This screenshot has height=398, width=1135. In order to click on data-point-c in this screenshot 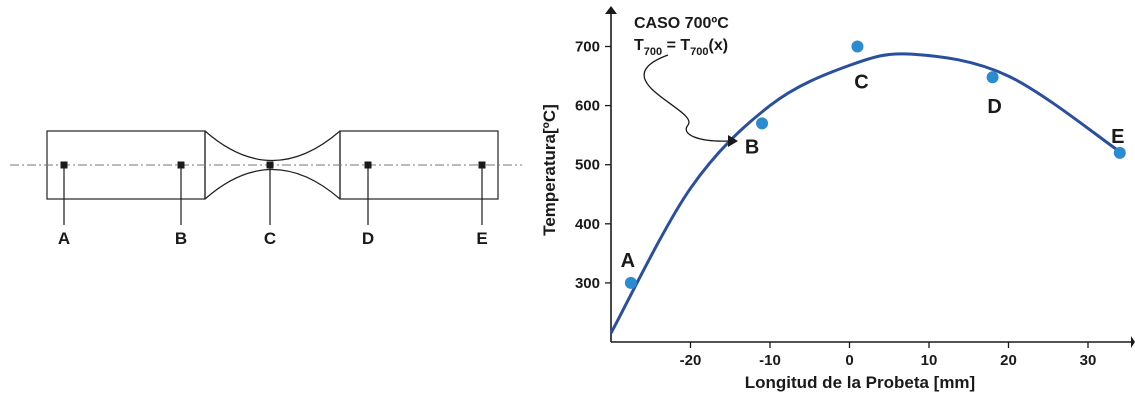, I will do `click(857, 46)`.